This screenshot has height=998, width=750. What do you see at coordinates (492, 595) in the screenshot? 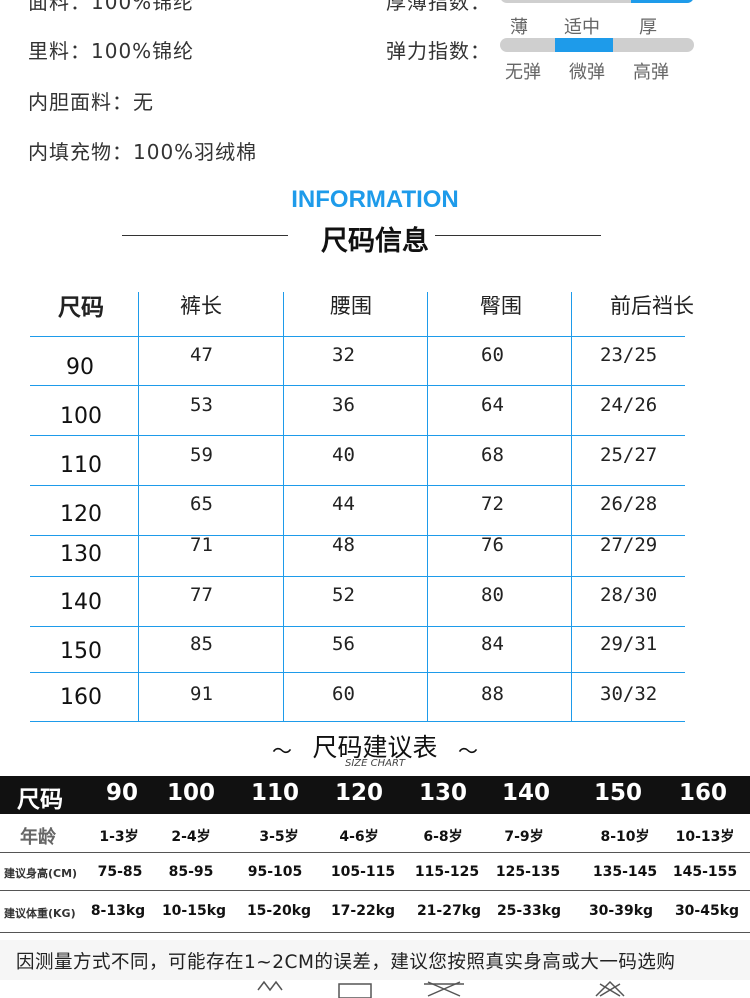
I see `size-table-cell: 80` at bounding box center [492, 595].